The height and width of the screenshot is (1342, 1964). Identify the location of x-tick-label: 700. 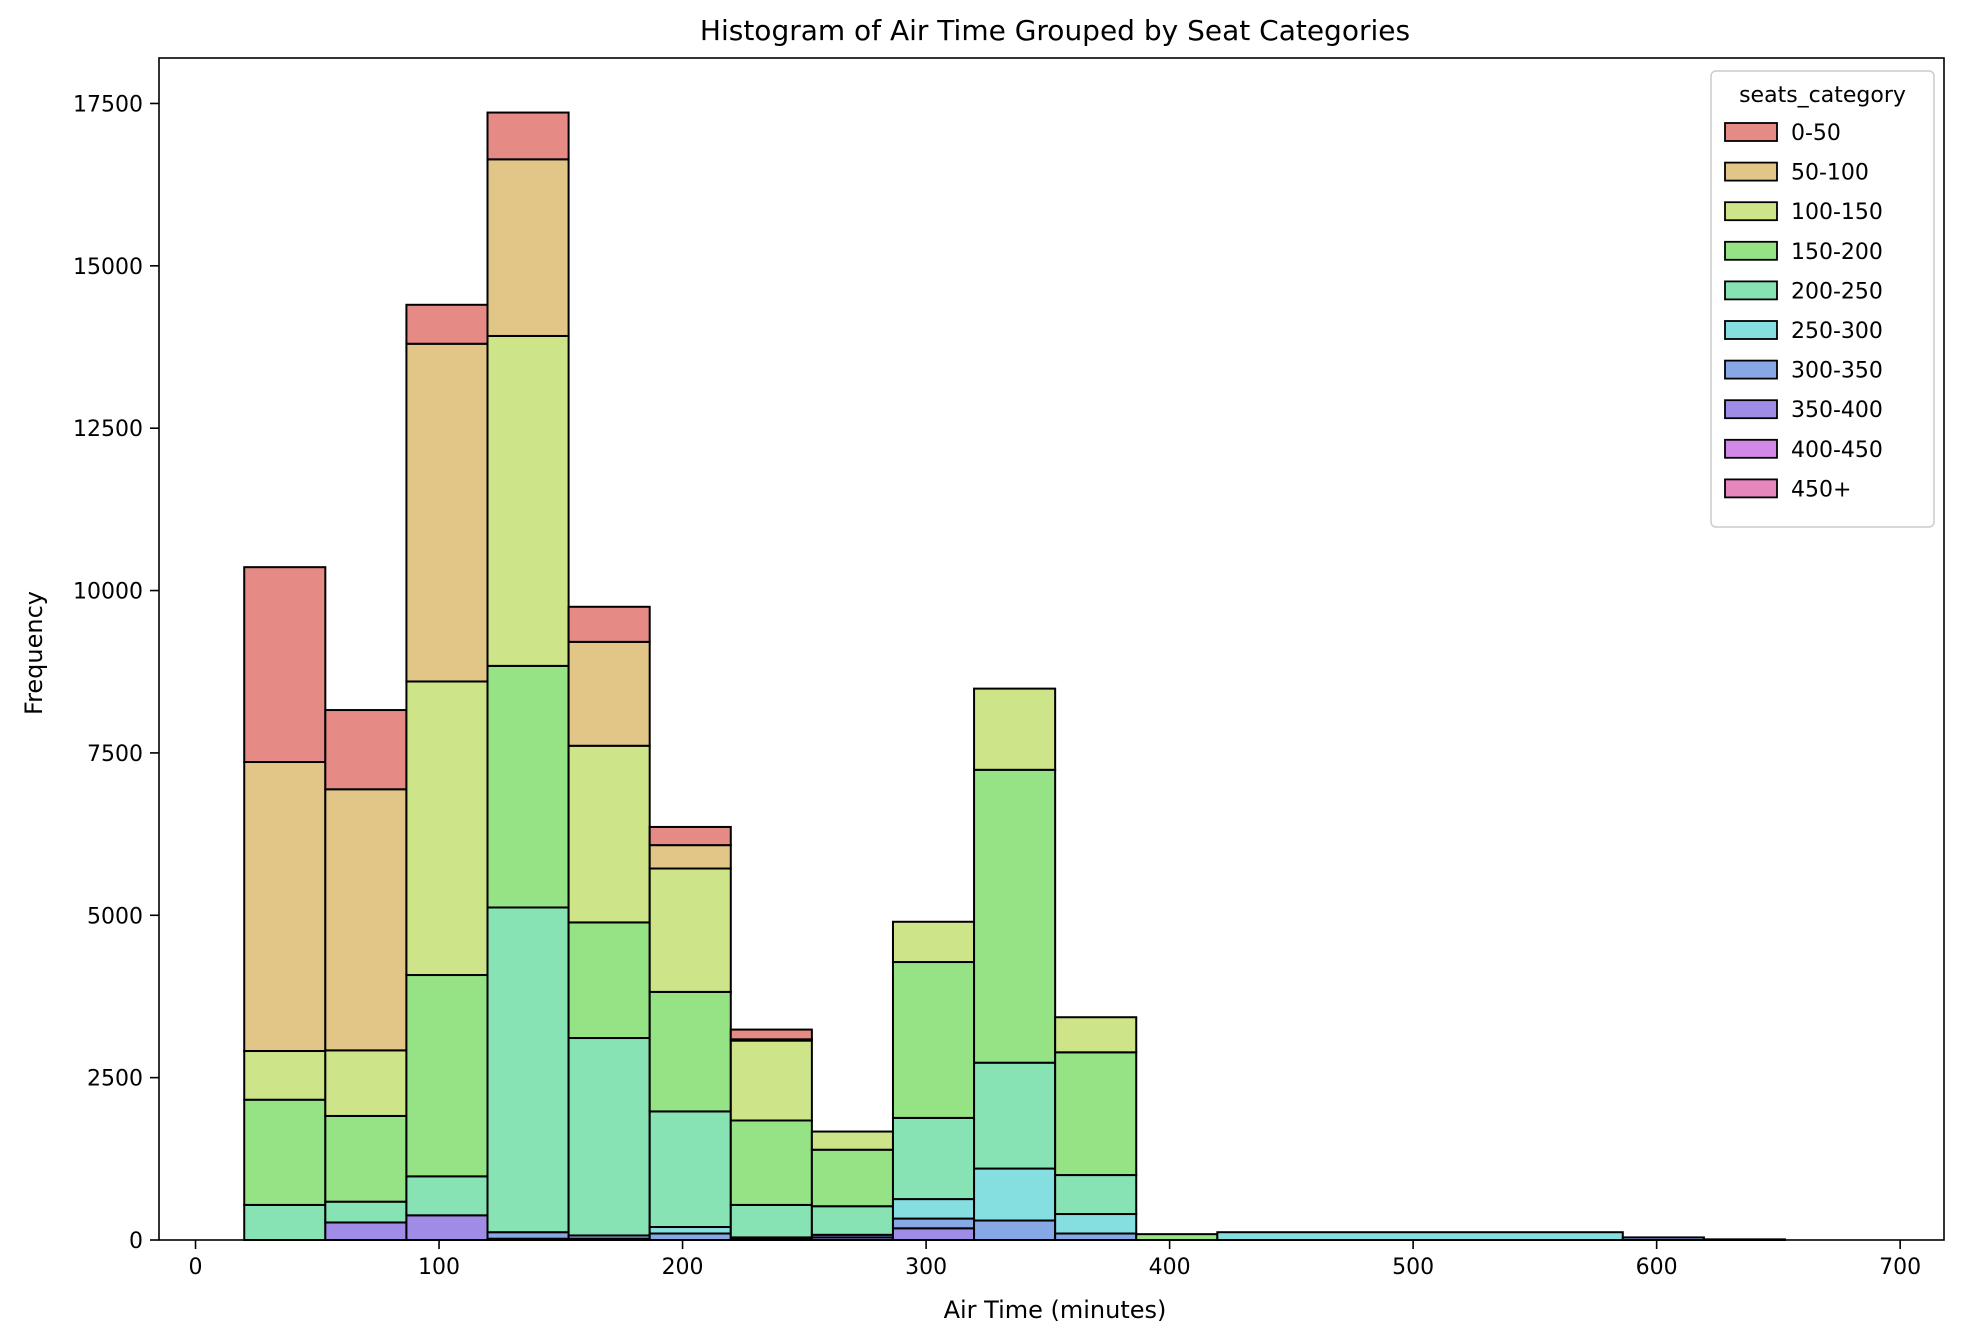
(1900, 1267).